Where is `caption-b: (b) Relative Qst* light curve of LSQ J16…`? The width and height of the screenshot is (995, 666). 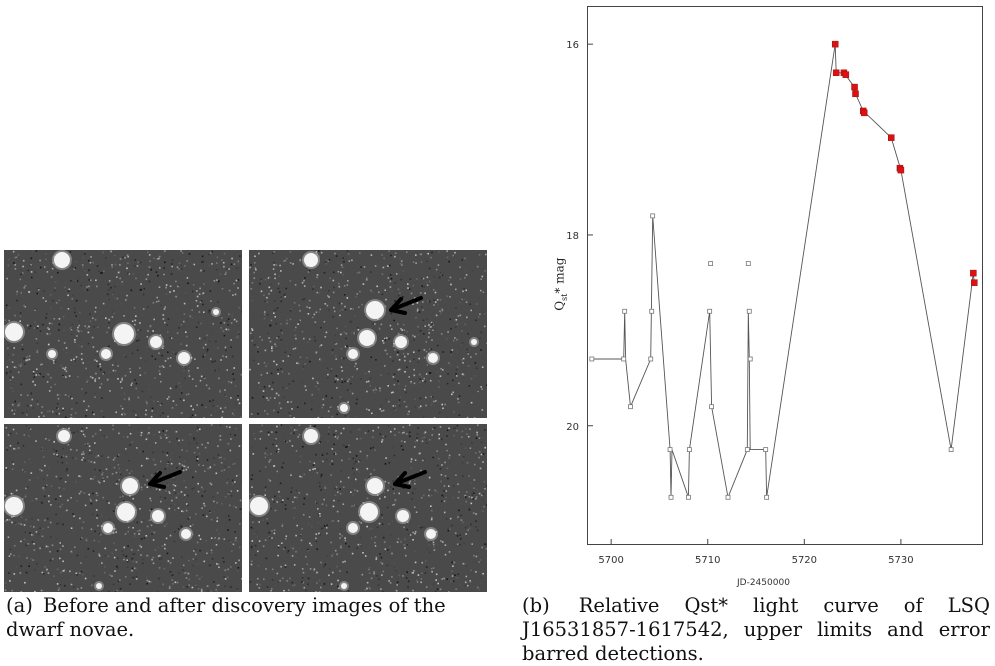 caption-b: (b) Relative Qst* light curve of LSQ J16… is located at coordinates (756, 630).